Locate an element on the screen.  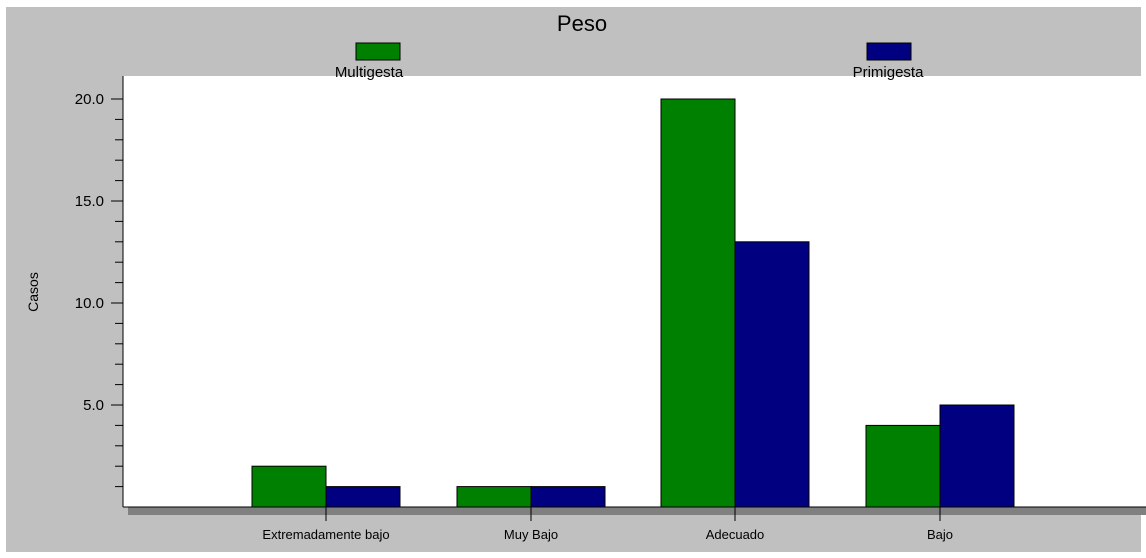
y-tick-label: 5.0 is located at coordinates (93, 405).